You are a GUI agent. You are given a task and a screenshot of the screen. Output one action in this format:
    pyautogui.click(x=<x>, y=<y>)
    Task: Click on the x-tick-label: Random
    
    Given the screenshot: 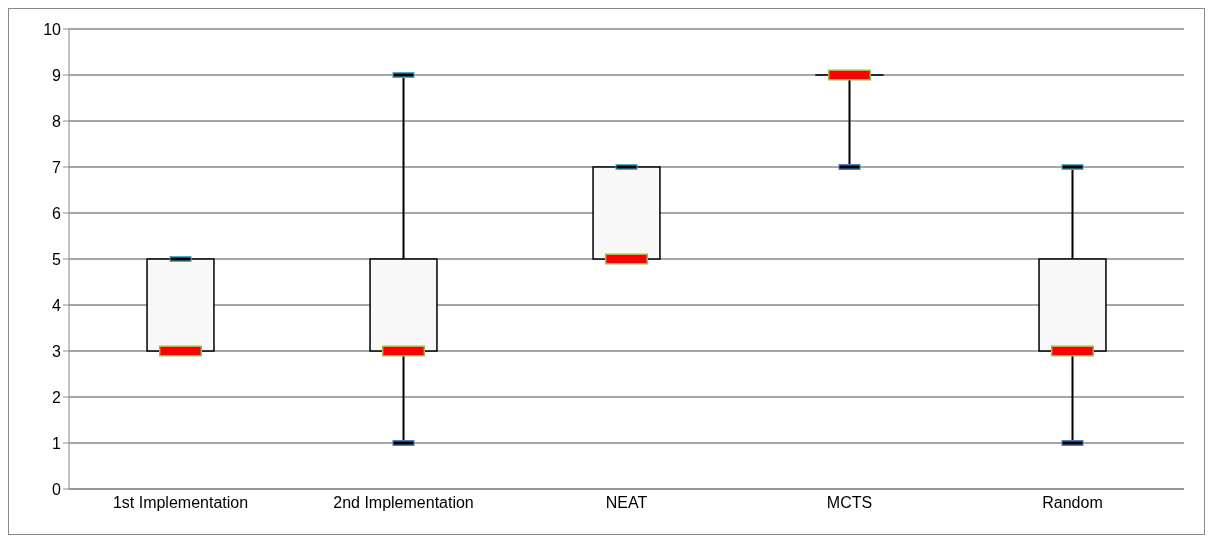 What is the action you would take?
    pyautogui.click(x=1072, y=503)
    